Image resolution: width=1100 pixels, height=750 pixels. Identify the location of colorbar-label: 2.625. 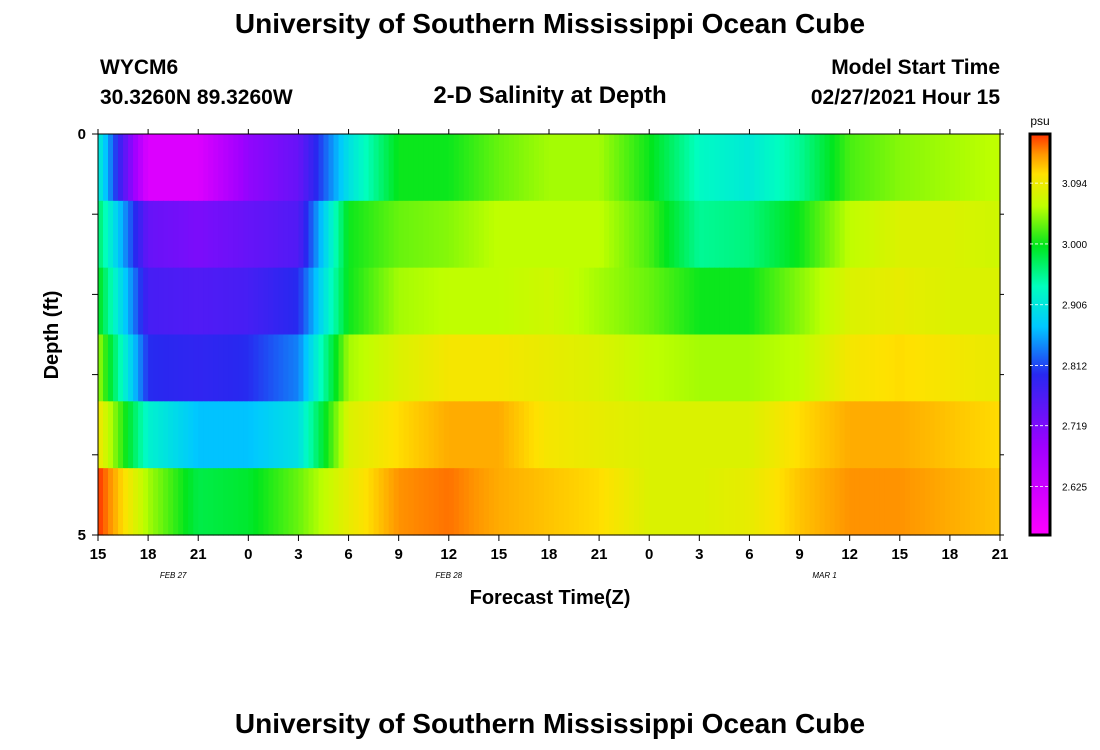
(1074, 487).